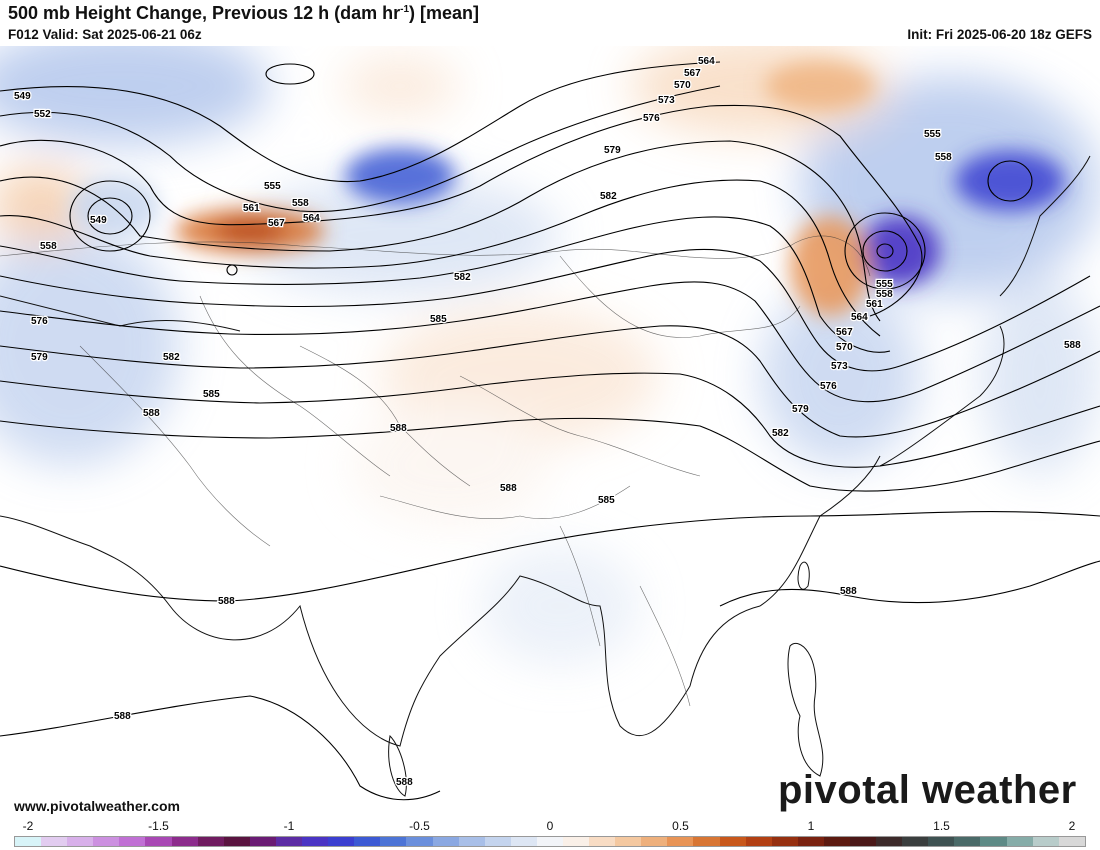  Describe the element at coordinates (1072, 826) in the screenshot. I see `colorbar-tick-label: 2` at that location.